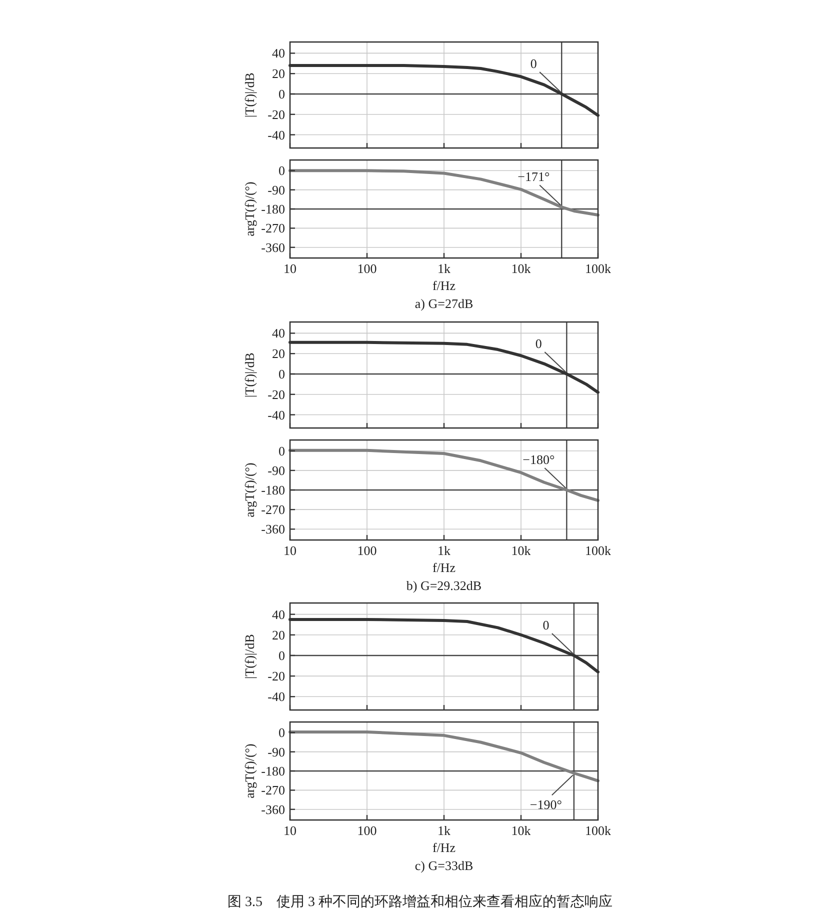  Describe the element at coordinates (546, 804) in the screenshot. I see `annotation: −190°` at that location.